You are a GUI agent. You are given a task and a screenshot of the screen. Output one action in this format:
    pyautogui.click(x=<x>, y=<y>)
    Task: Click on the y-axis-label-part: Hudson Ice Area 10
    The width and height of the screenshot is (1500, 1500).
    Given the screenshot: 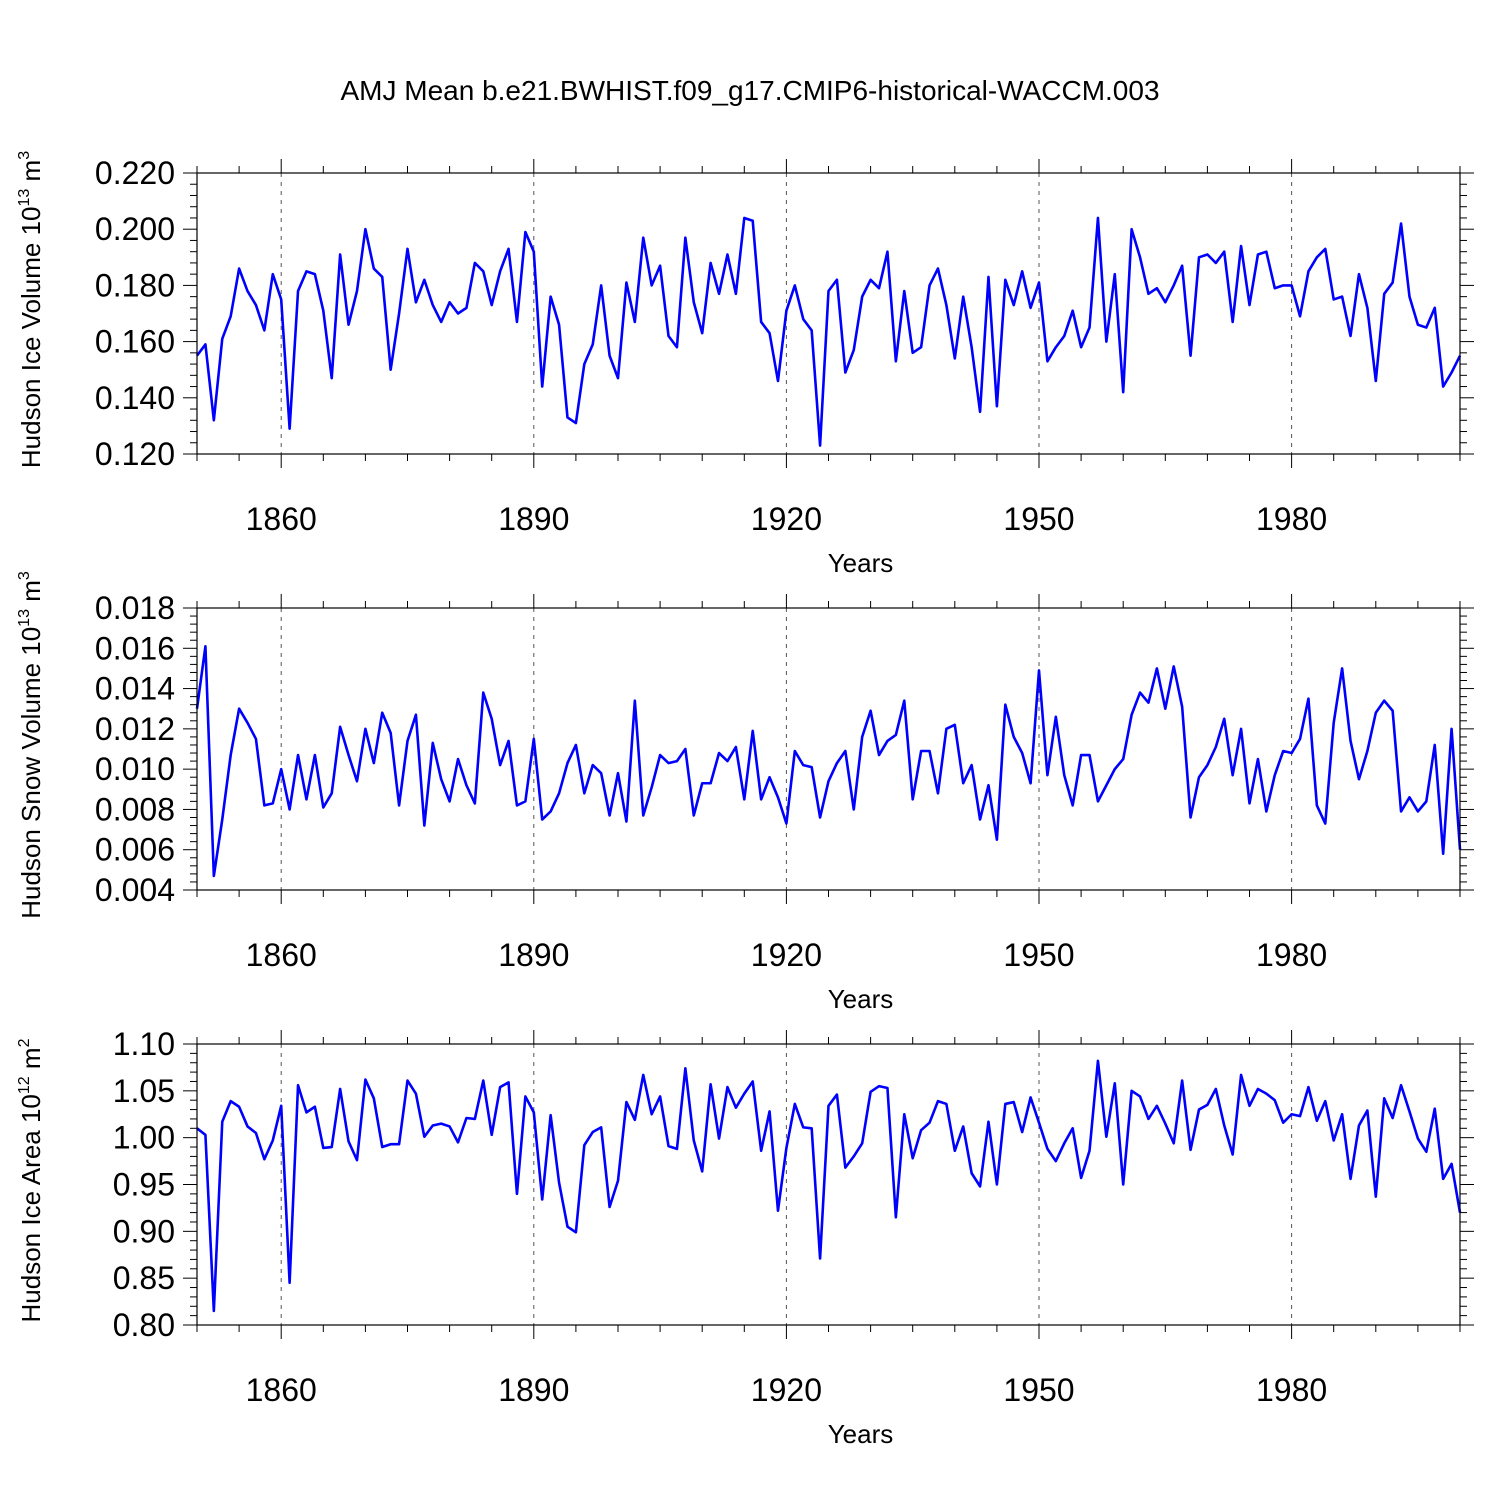 What is the action you would take?
    pyautogui.click(x=31, y=1208)
    